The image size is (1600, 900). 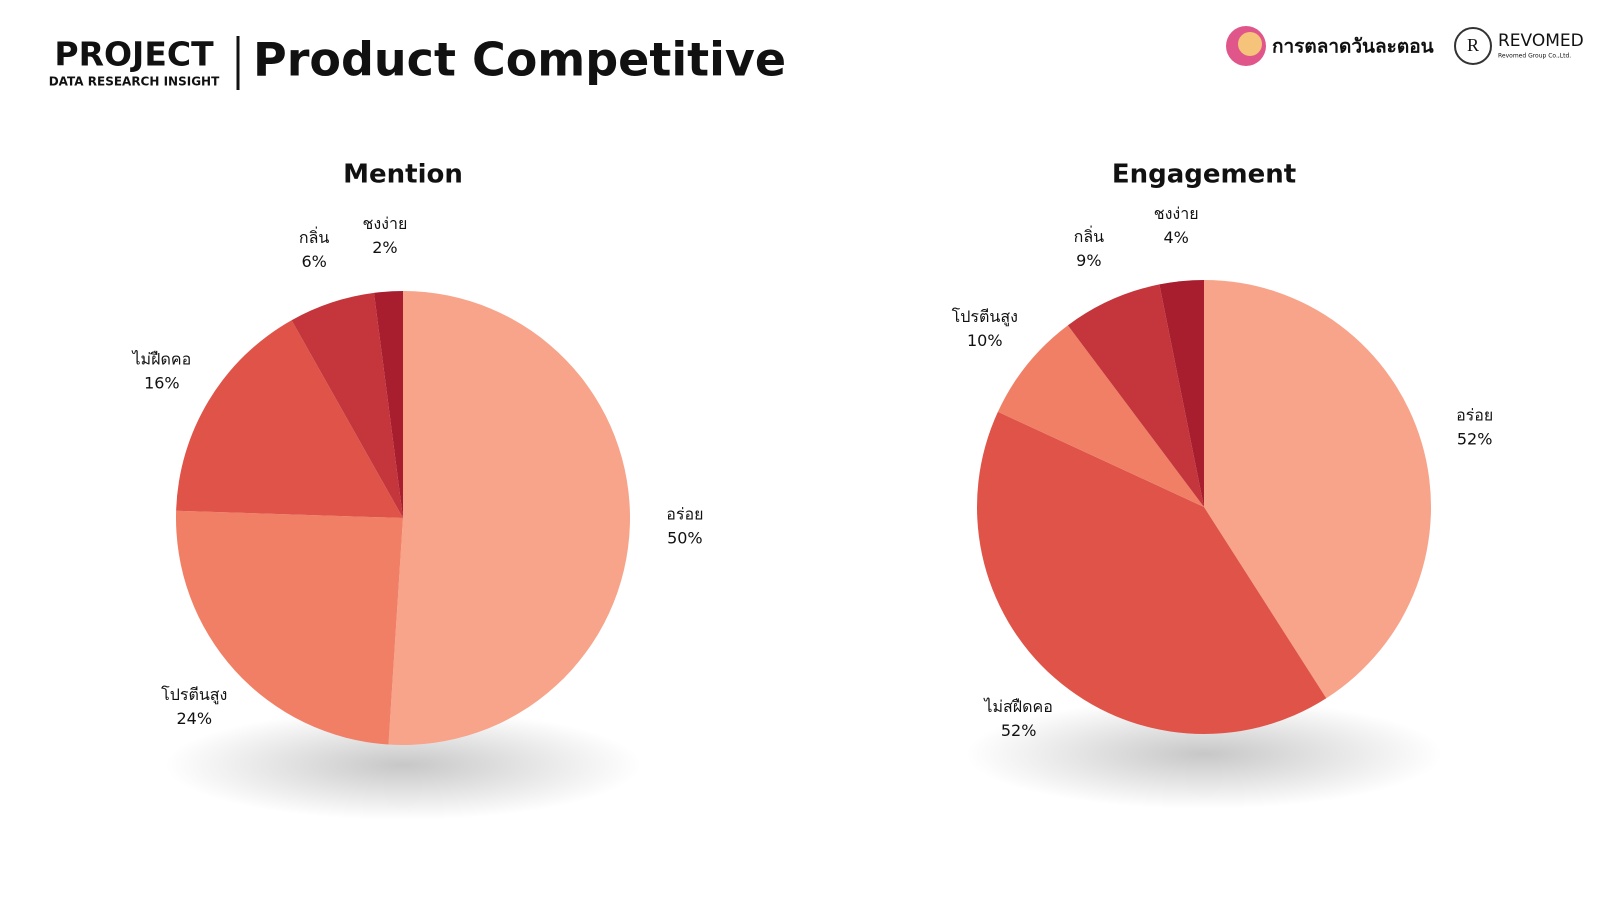 I want to click on slice-label: ไม่สฝืดคอ, so click(x=1017, y=706).